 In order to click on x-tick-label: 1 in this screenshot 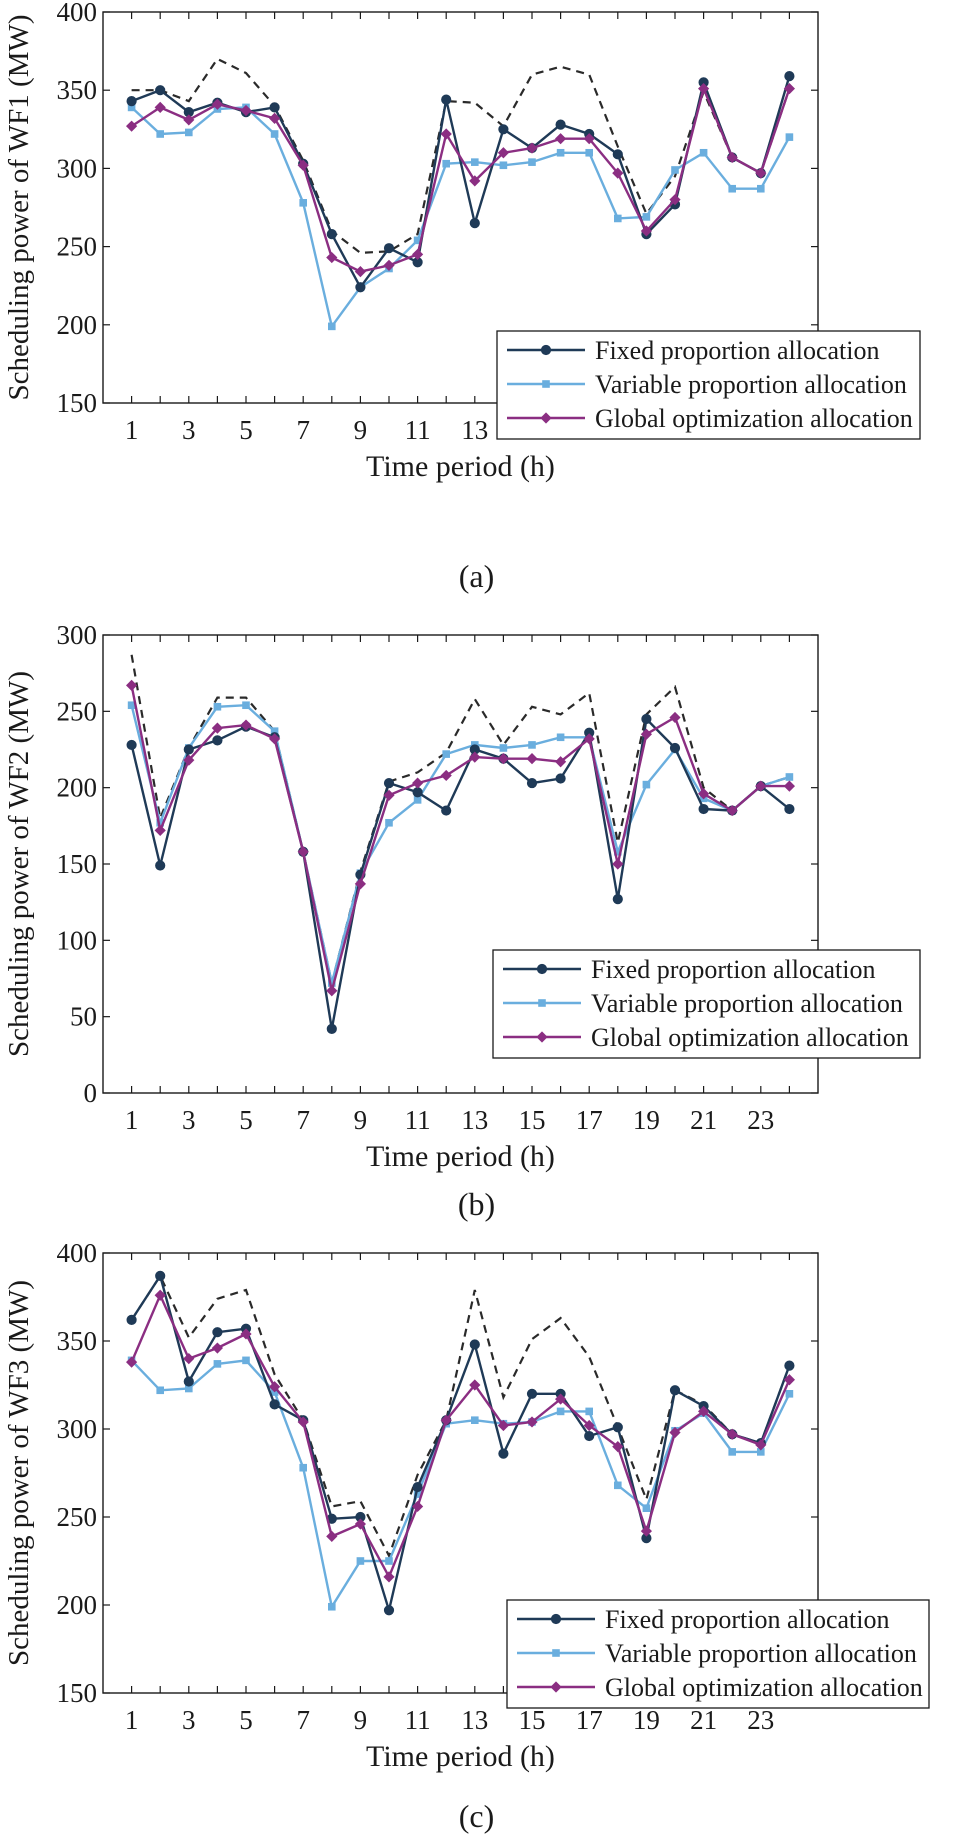, I will do `click(132, 1120)`.